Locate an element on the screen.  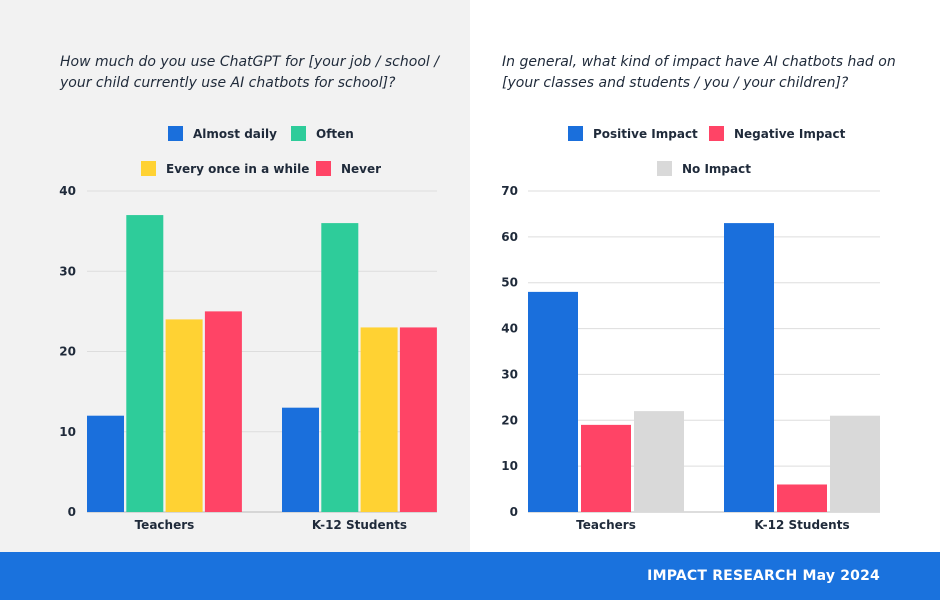
legend-swatch-no-impact is located at coordinates (664, 168).